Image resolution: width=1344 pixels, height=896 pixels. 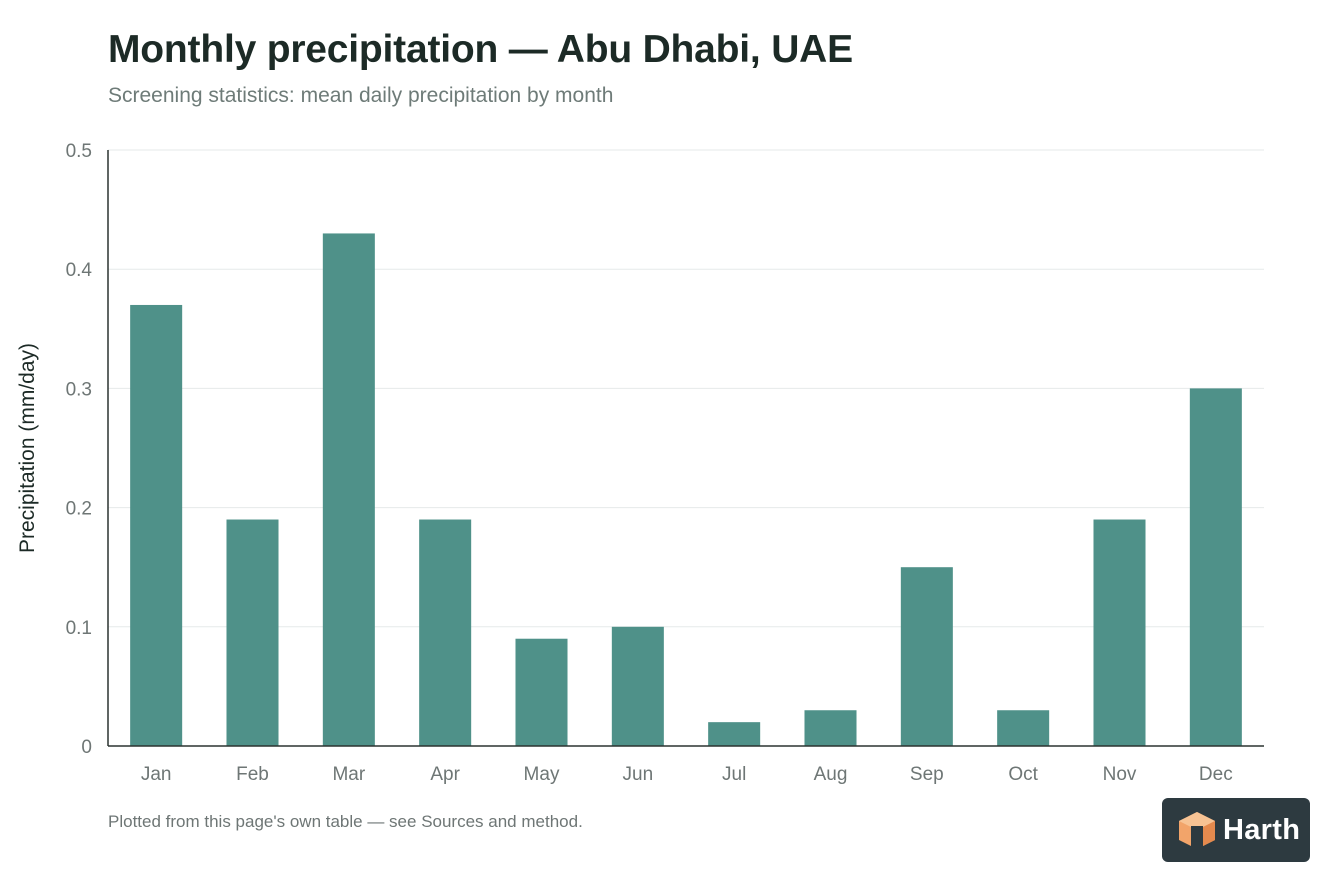 What do you see at coordinates (480, 49) in the screenshot?
I see `chart-title: Monthly precipitation — Abu Dhabi, UAE` at bounding box center [480, 49].